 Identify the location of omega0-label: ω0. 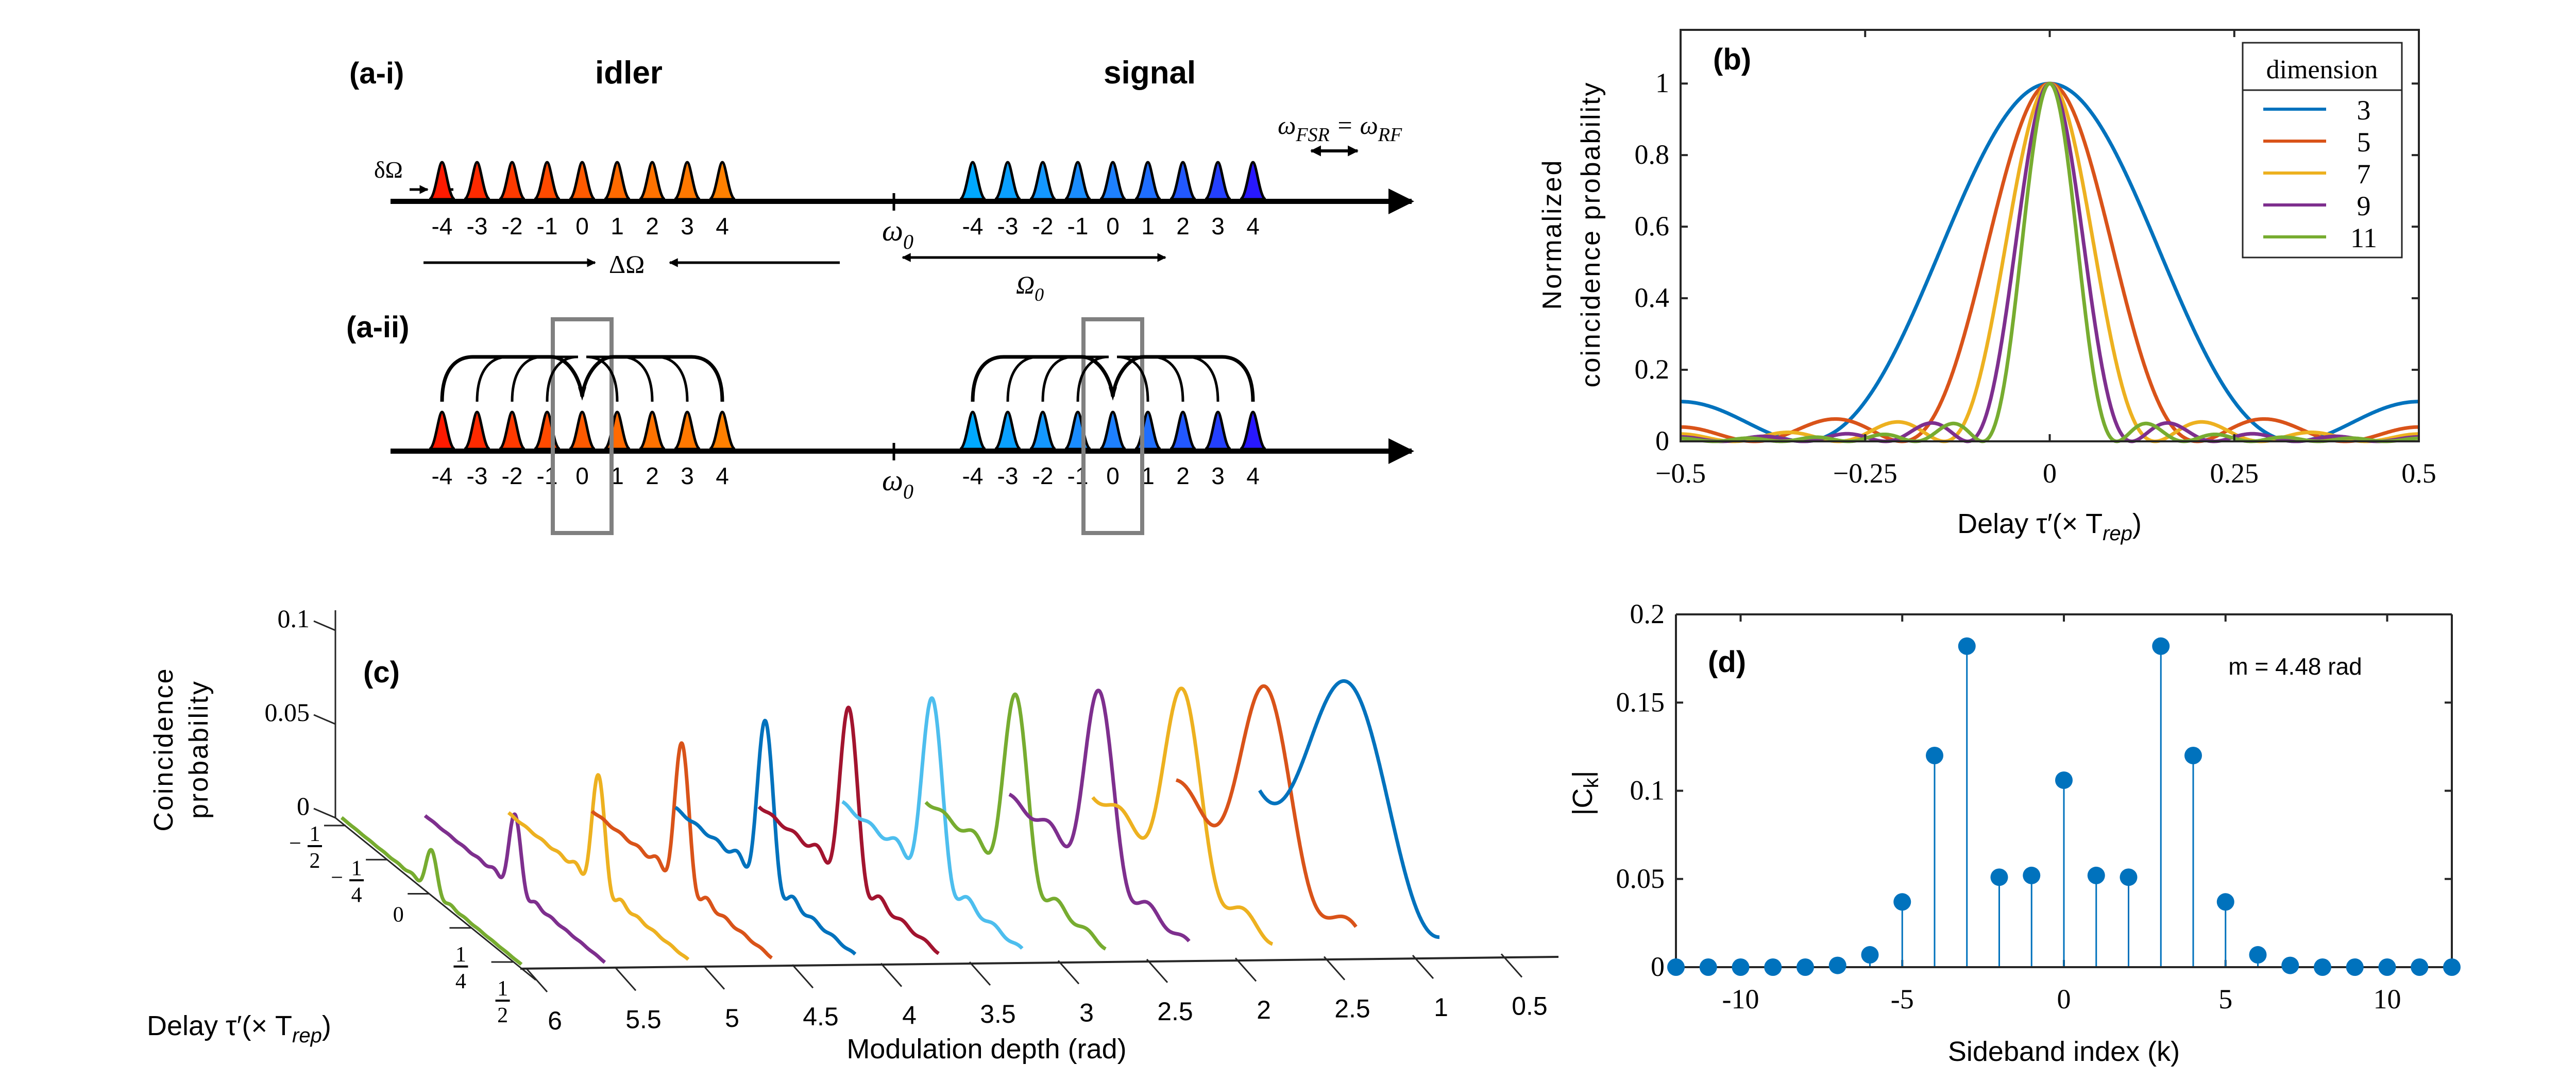
(897, 233).